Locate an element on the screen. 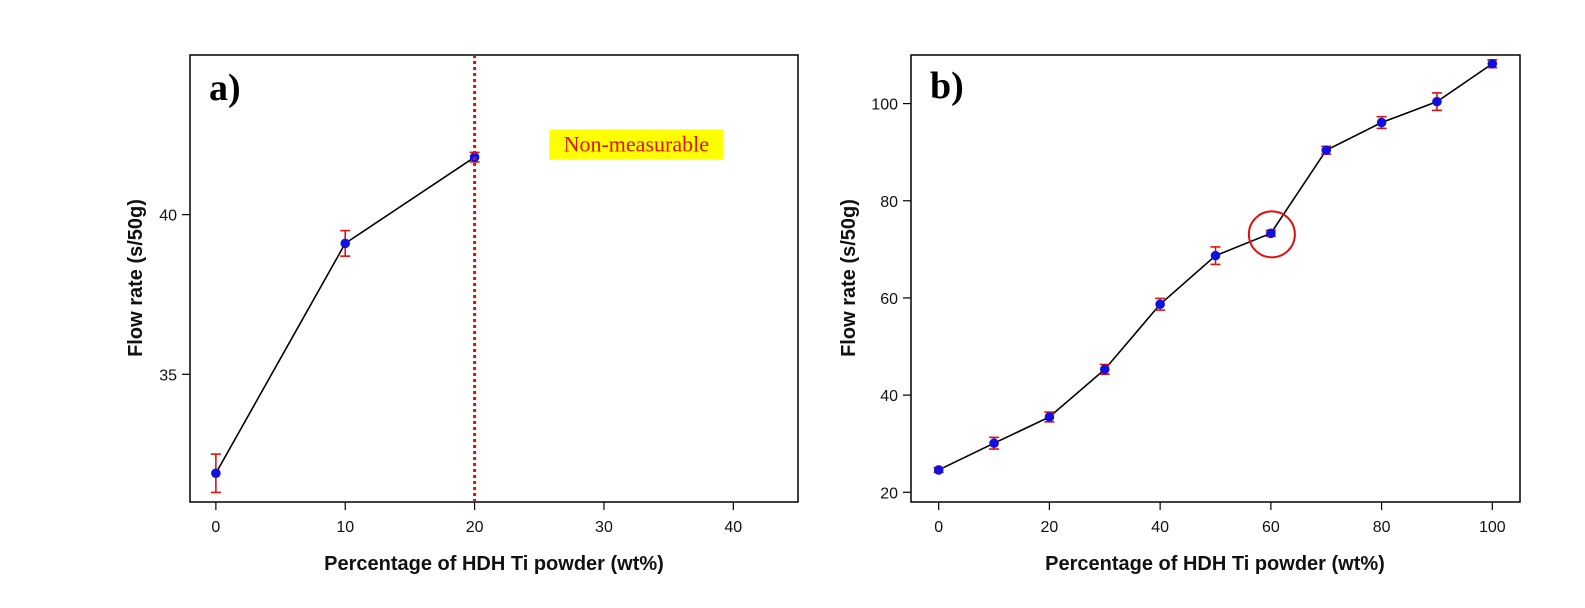  panel-b-highlight-circle is located at coordinates (1271, 234).